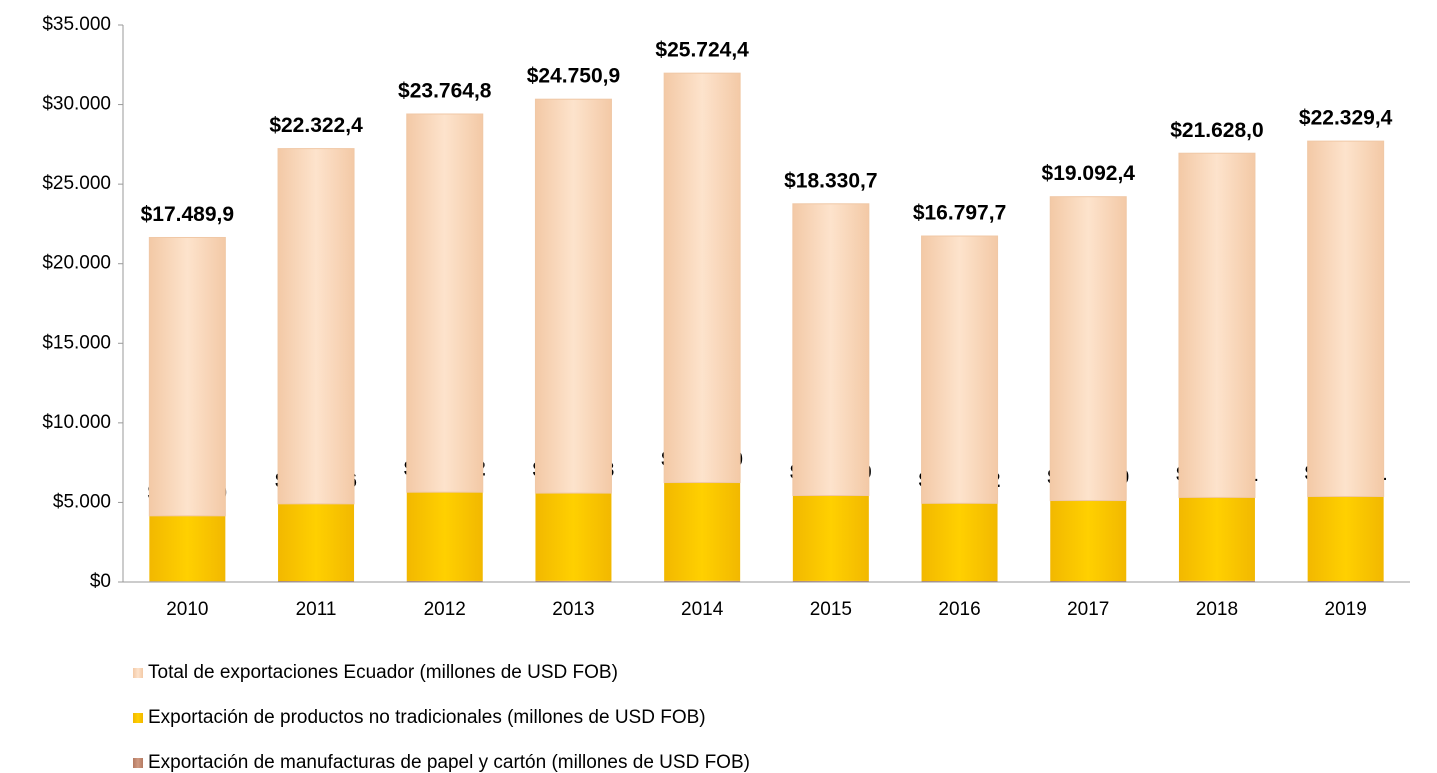 The image size is (1437, 773). I want to click on x-tick-label: 2019, so click(1346, 609).